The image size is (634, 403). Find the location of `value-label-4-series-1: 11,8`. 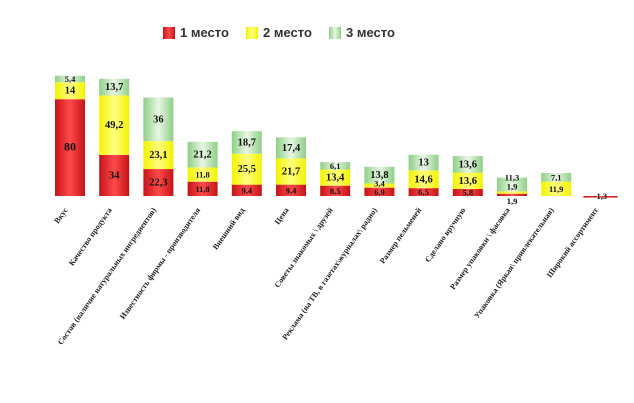

value-label-4-series-1: 11,8 is located at coordinates (202, 189).